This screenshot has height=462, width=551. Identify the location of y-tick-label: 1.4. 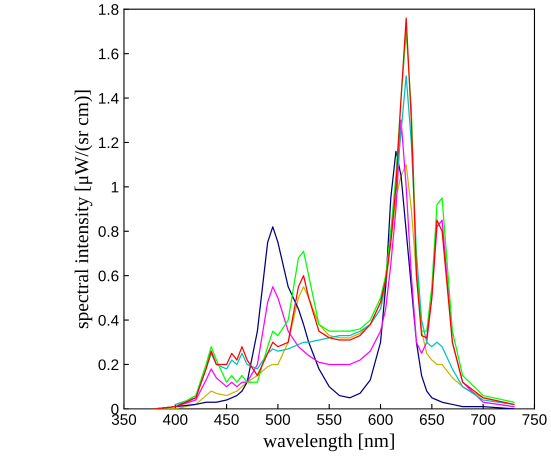
(109, 98).